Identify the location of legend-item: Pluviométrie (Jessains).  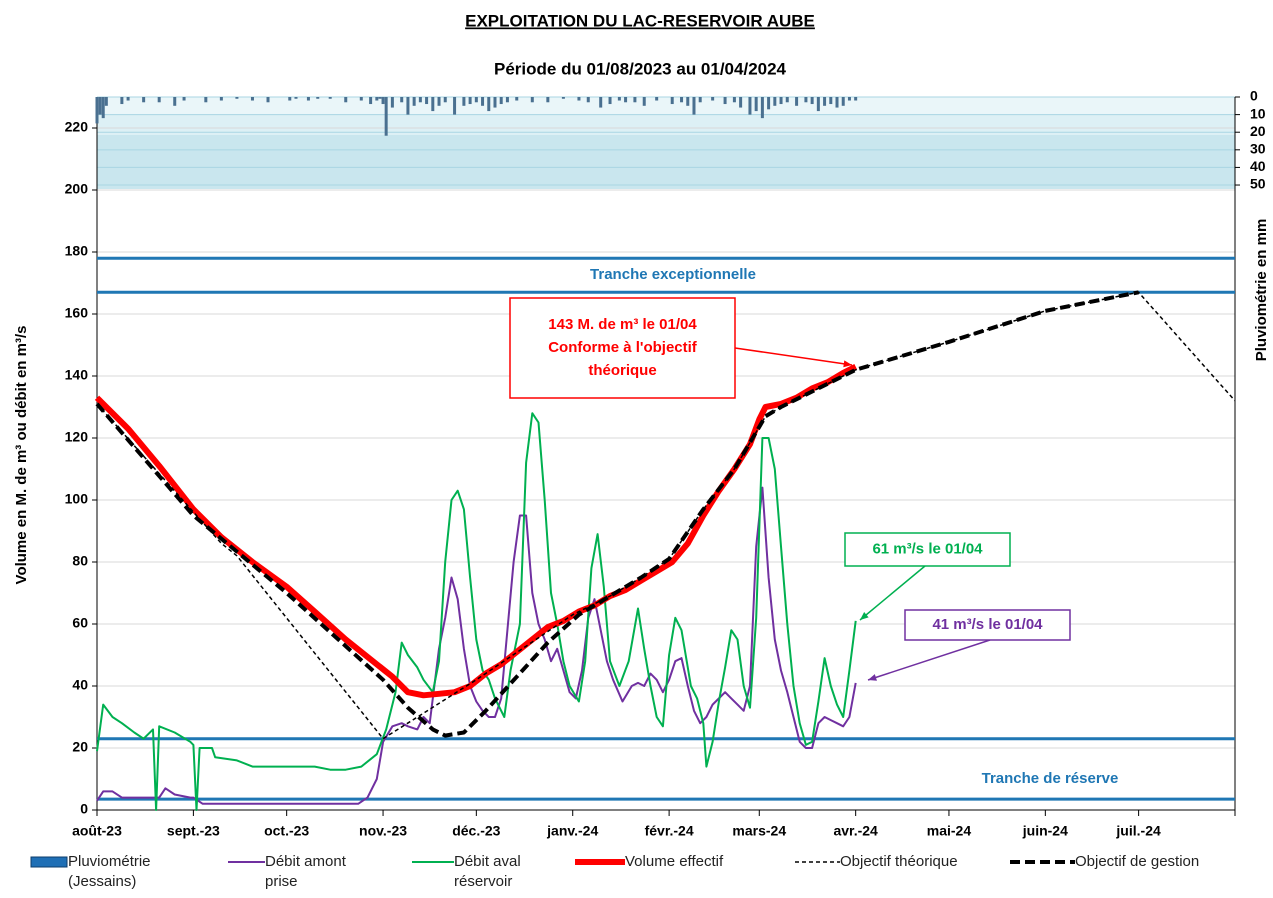
(104, 872).